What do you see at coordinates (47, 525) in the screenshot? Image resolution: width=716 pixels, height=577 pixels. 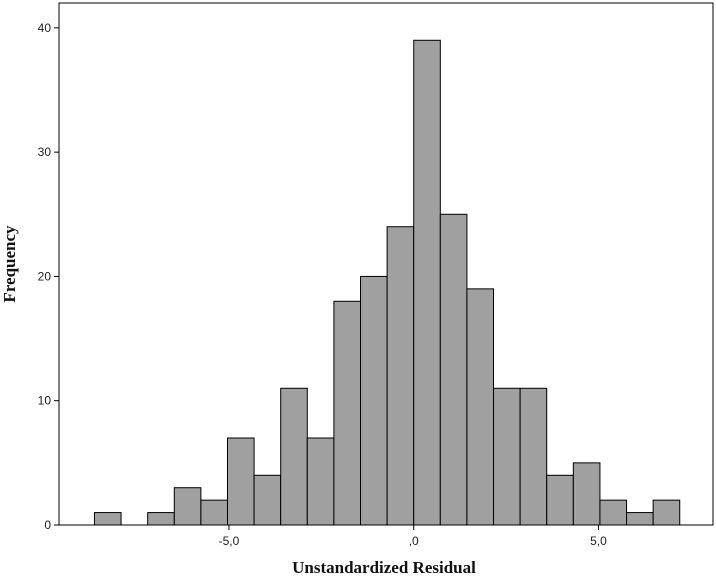 I see `y-tick-label: 0` at bounding box center [47, 525].